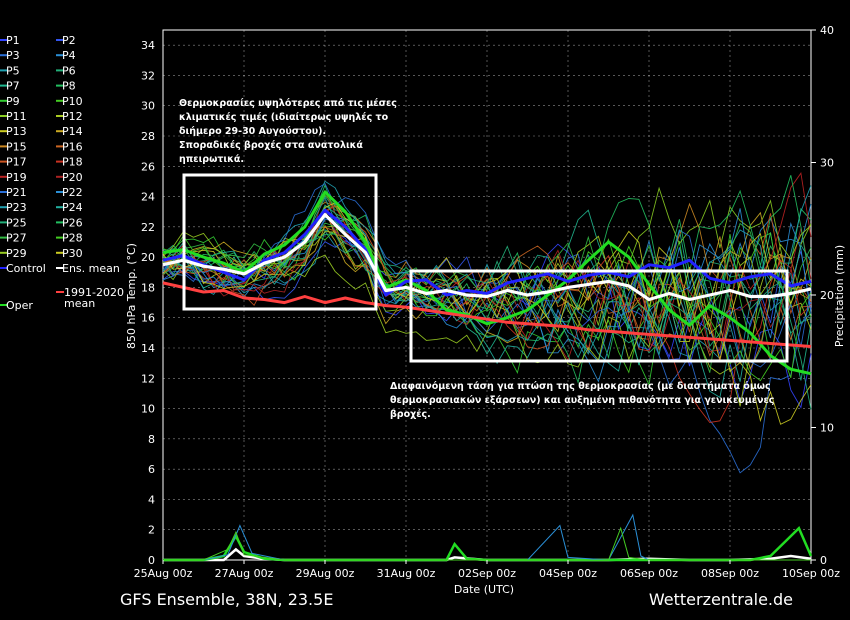 Image resolution: width=850 pixels, height=620 pixels. Describe the element at coordinates (151, 499) in the screenshot. I see `y-tick-label: 4` at that location.